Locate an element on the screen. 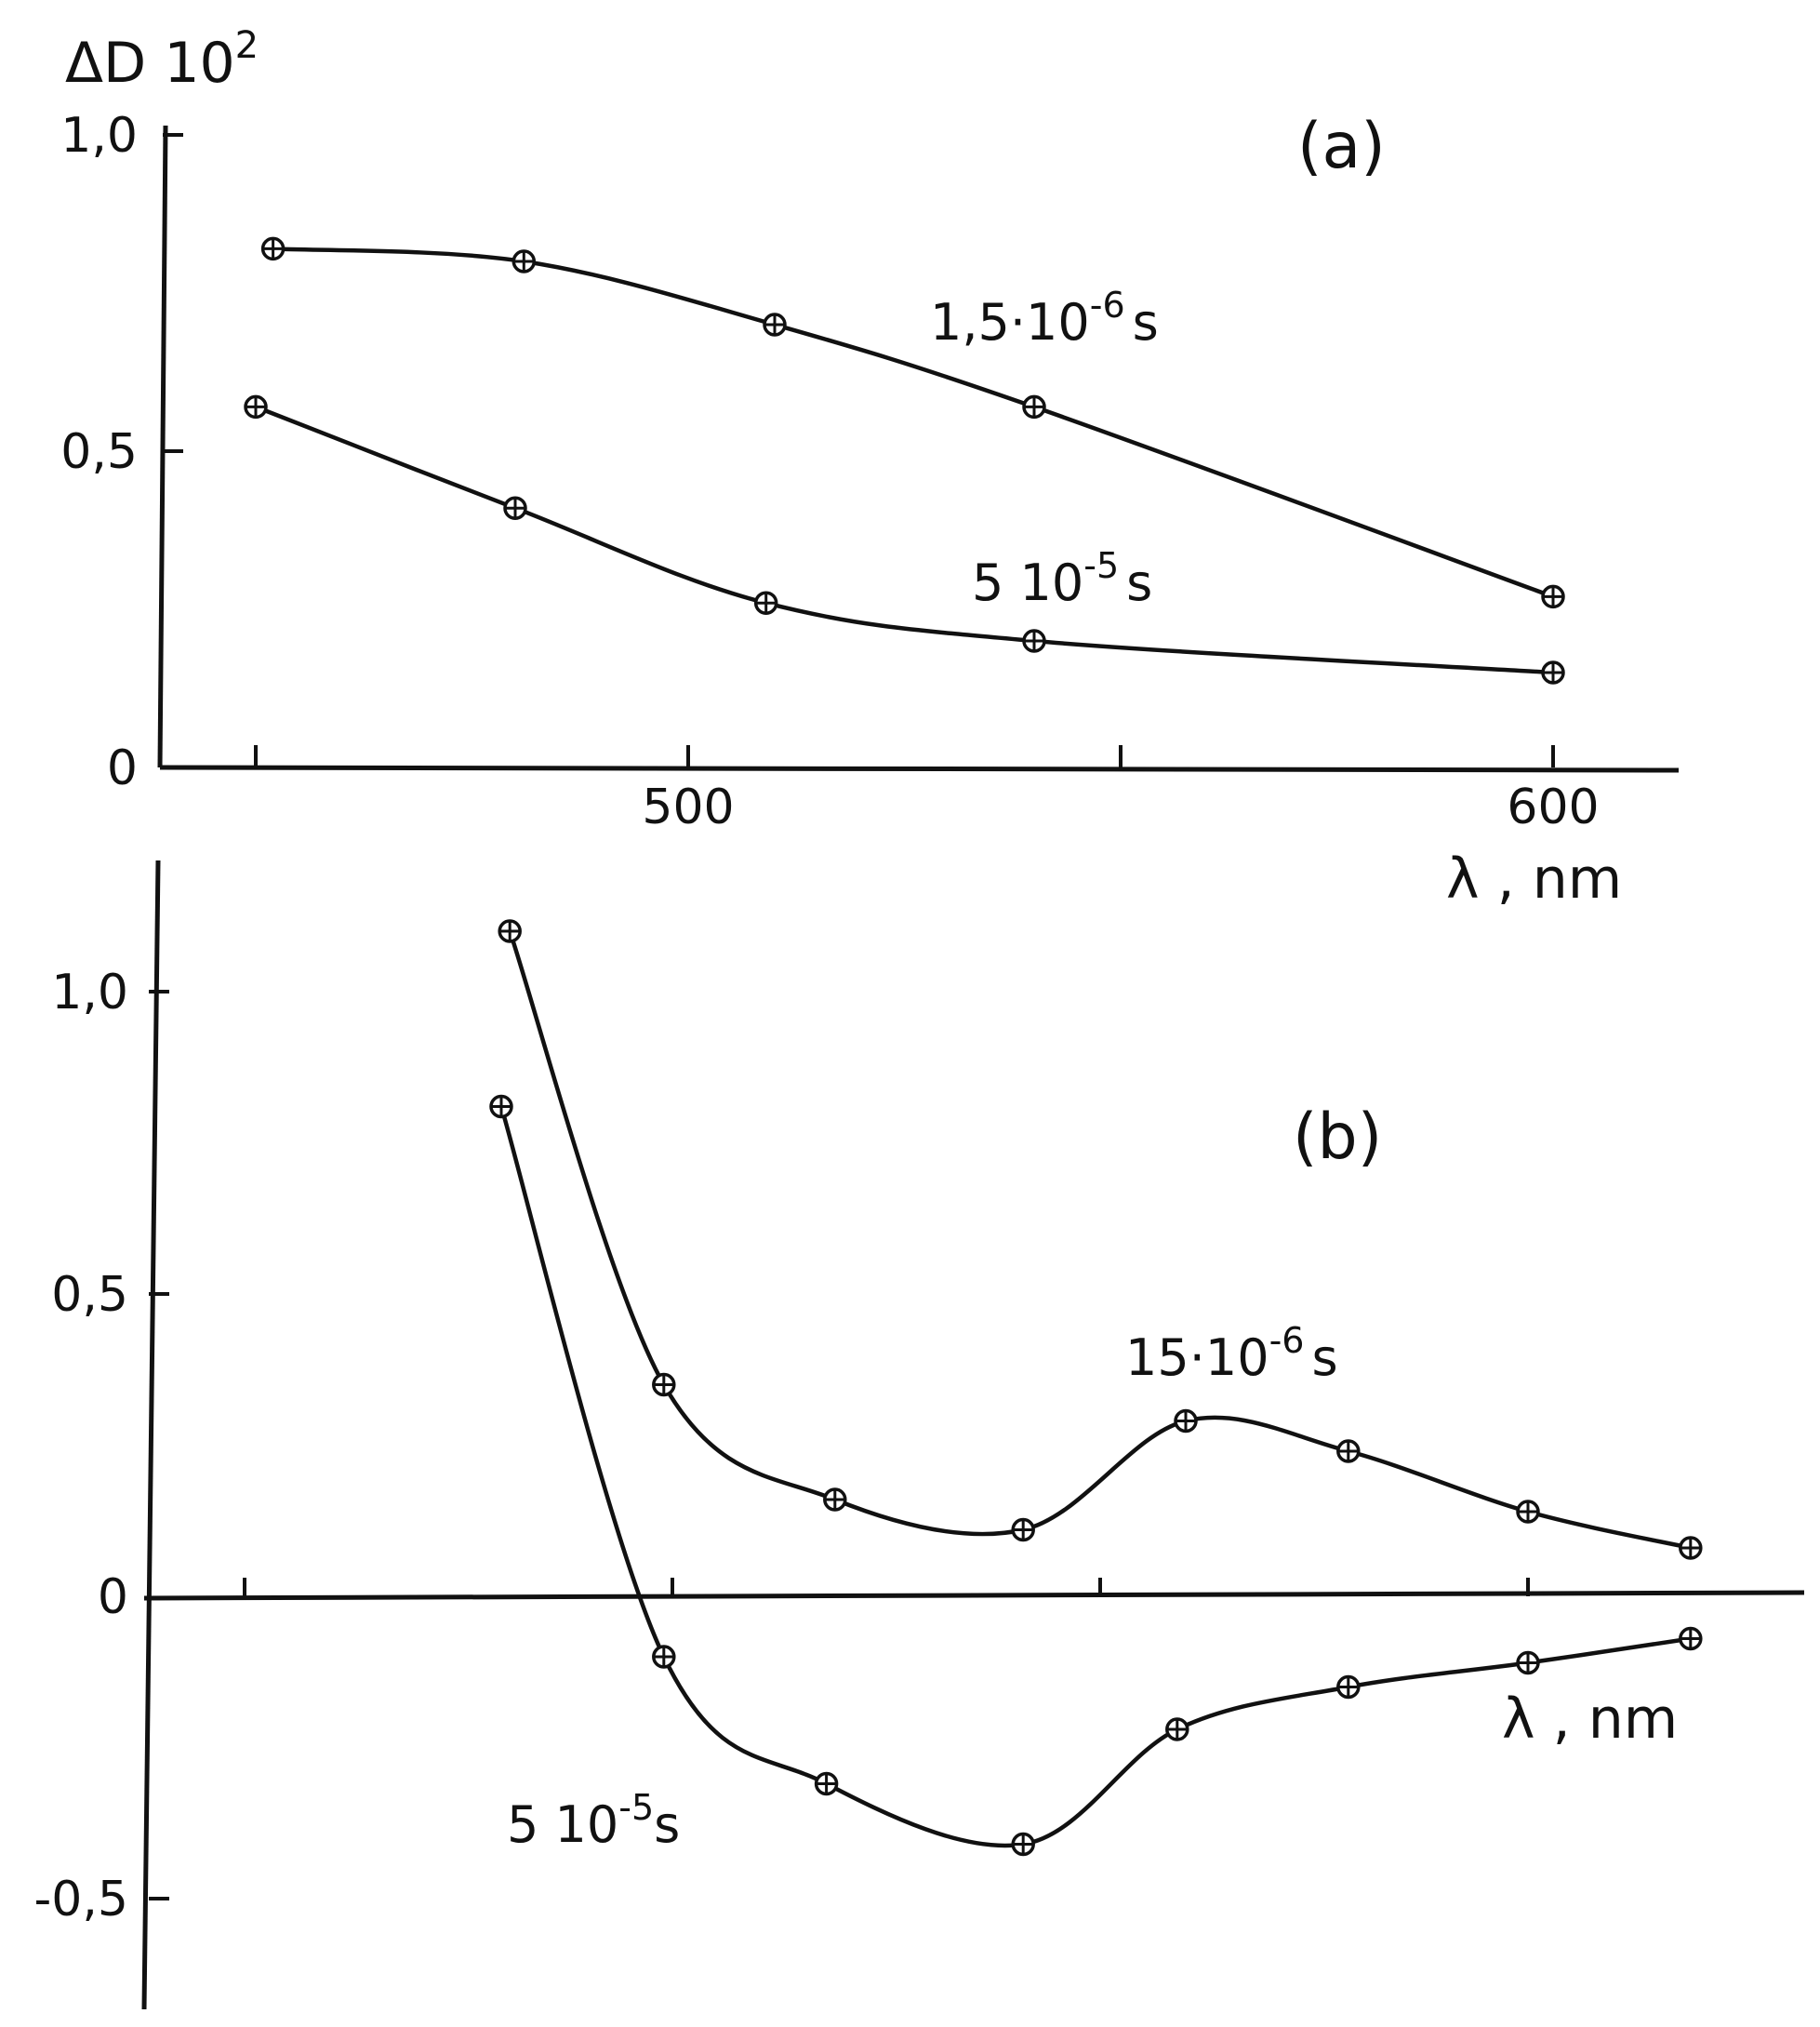 This screenshot has height=2027, width=1820. panel-a-x-tick-label: 500 is located at coordinates (688, 807).